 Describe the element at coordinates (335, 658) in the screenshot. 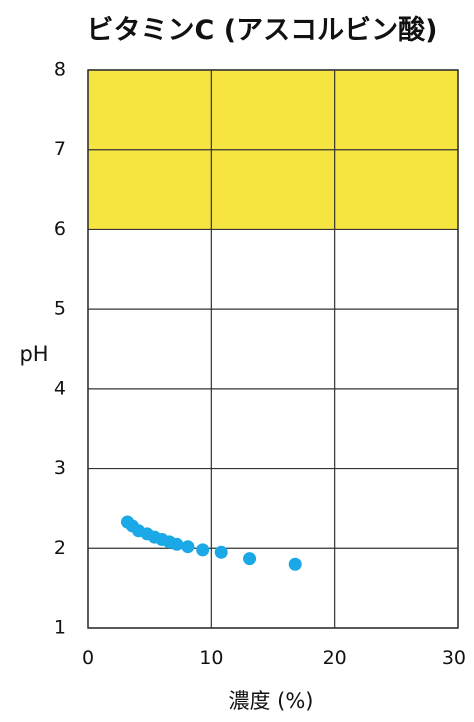

I see `x-tick-label: 20` at that location.